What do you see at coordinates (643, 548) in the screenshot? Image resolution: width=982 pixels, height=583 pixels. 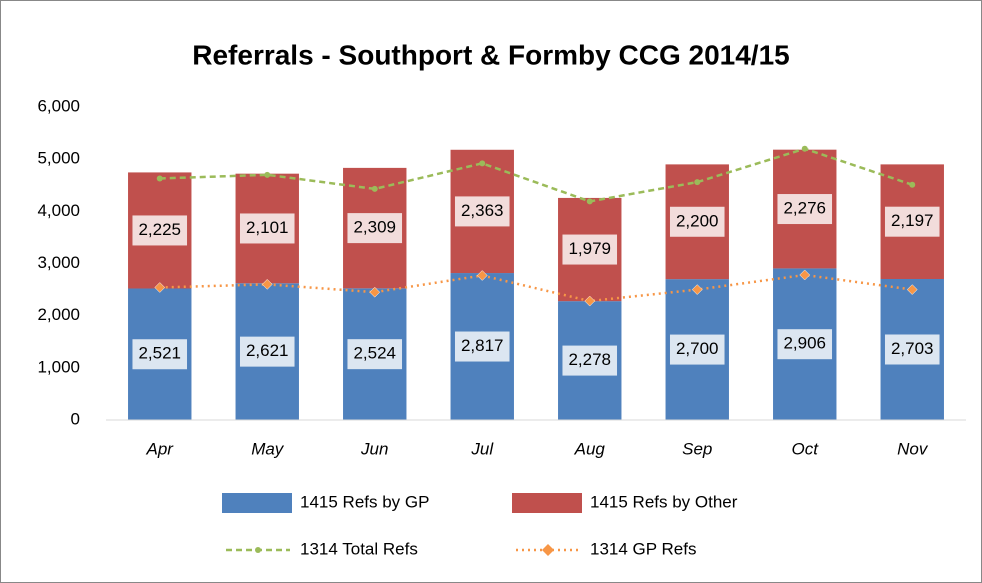 I see `legend-label: 1314 GP Refs` at bounding box center [643, 548].